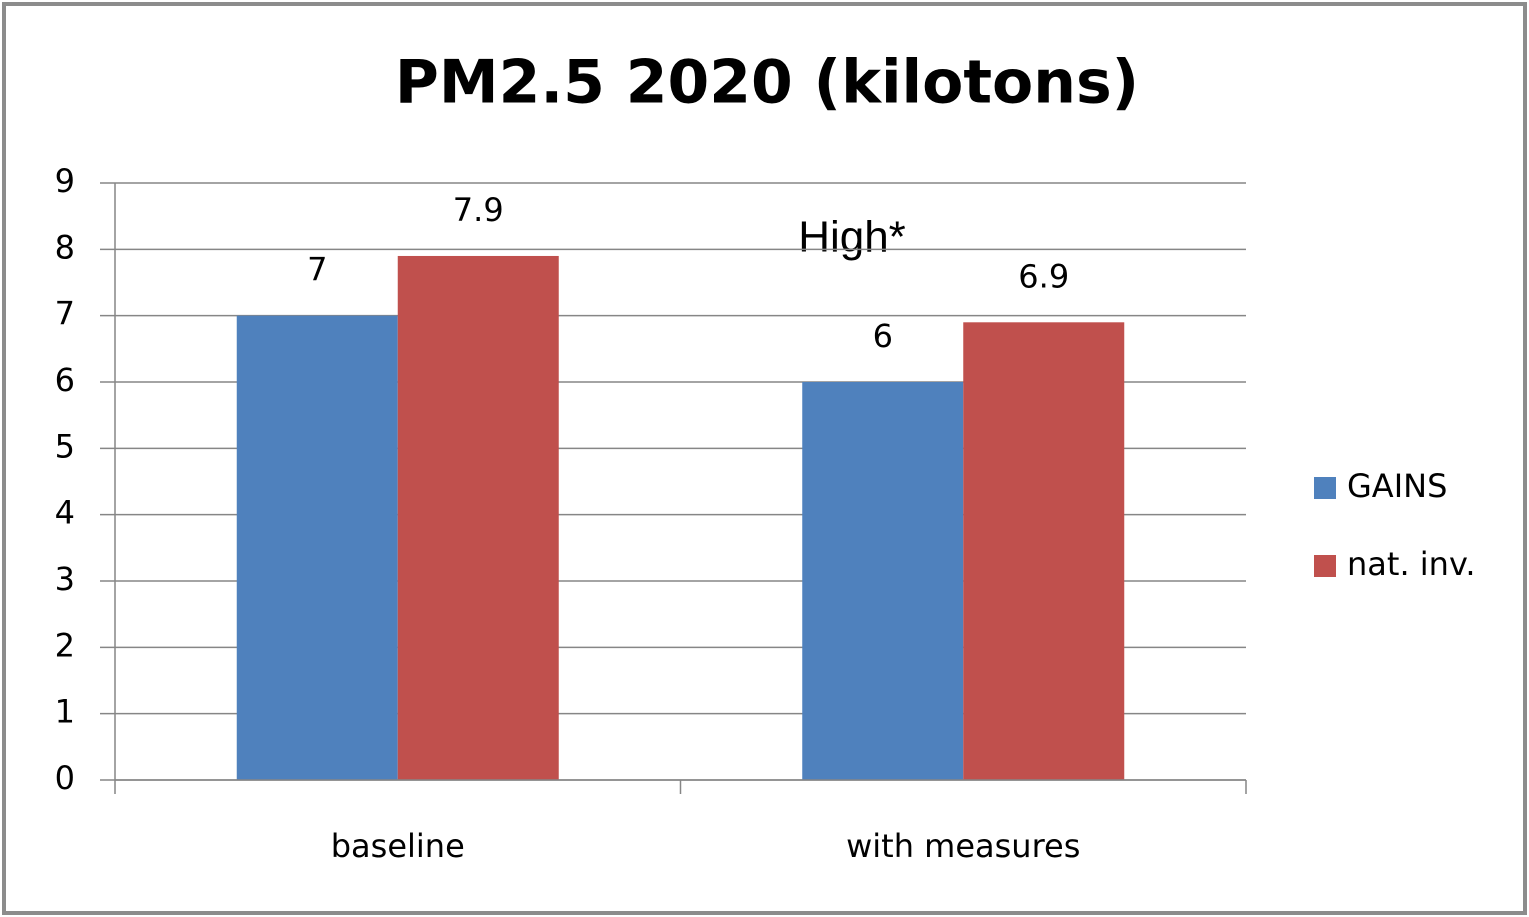 The height and width of the screenshot is (917, 1529). Describe the element at coordinates (65, 446) in the screenshot. I see `y-tick-label: 5` at that location.